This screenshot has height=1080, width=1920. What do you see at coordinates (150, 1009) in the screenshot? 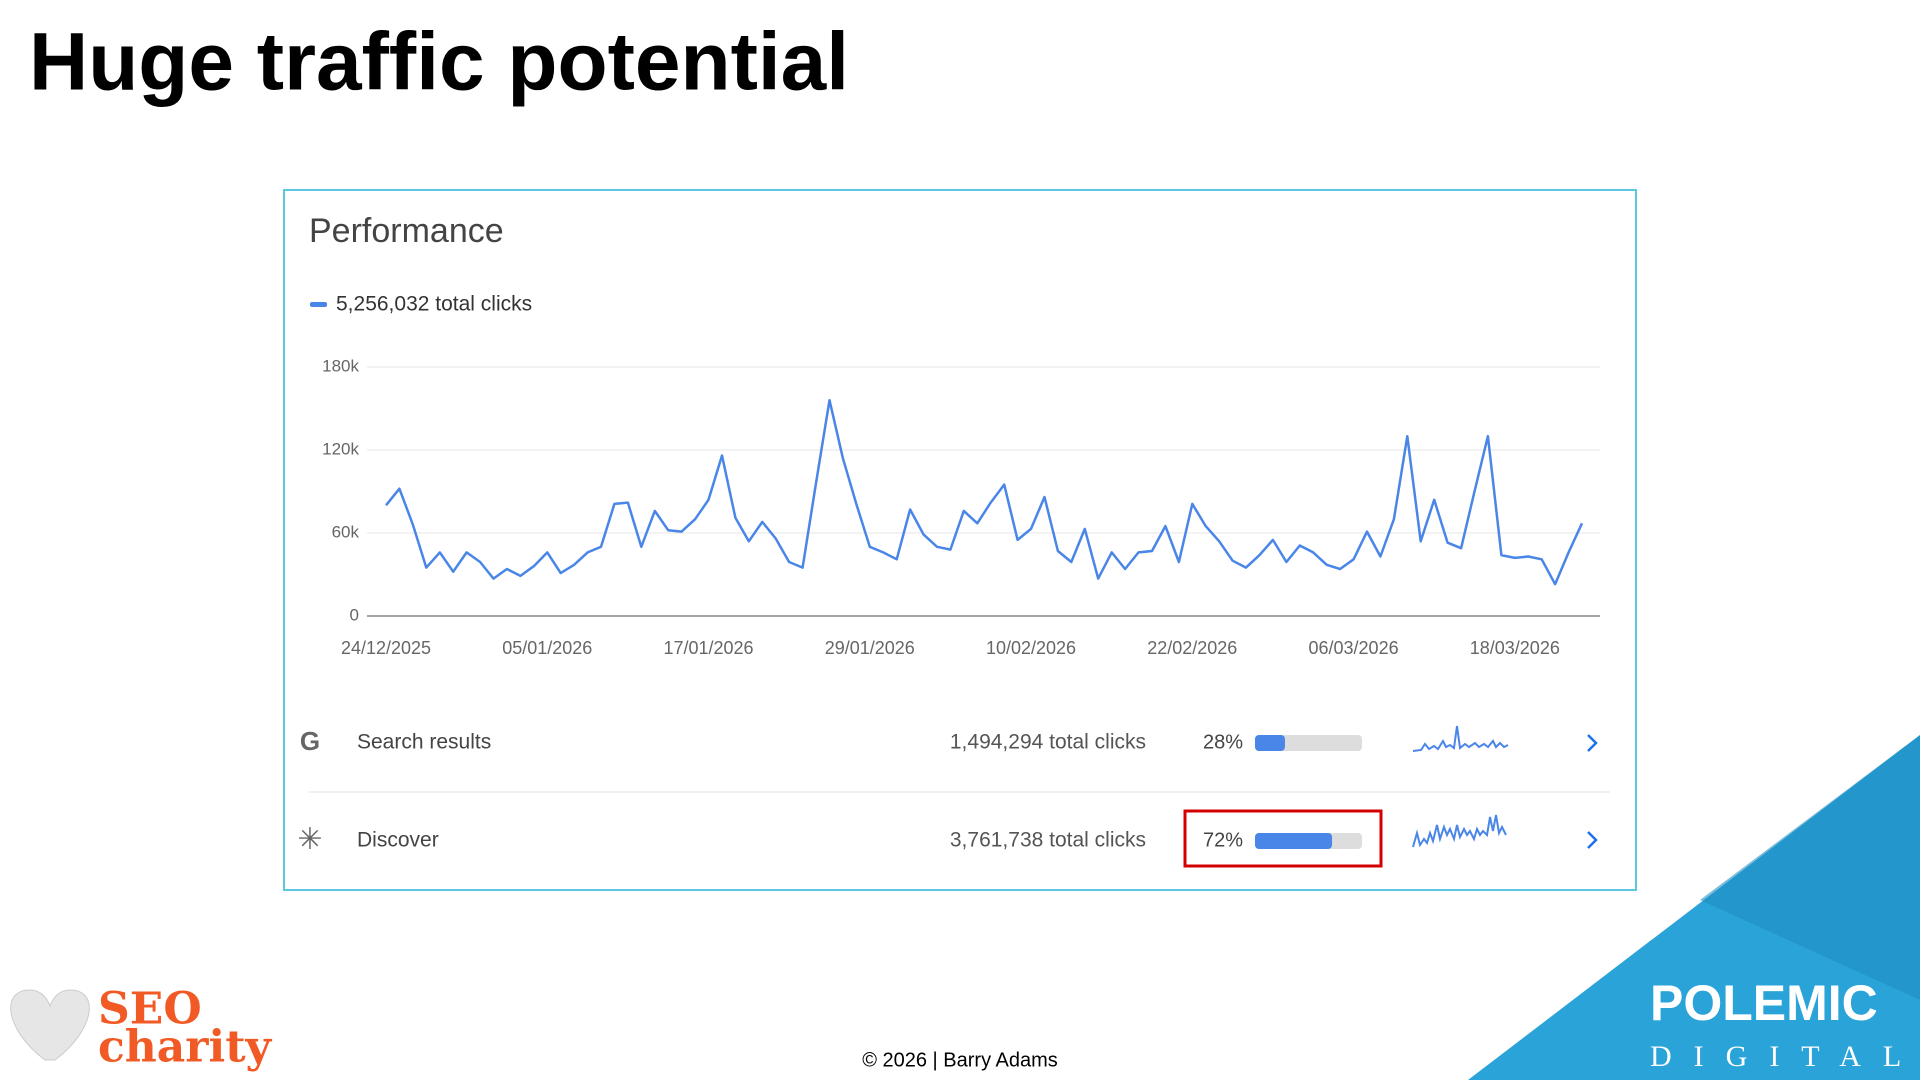
I see `logo-text: SEO` at bounding box center [150, 1009].